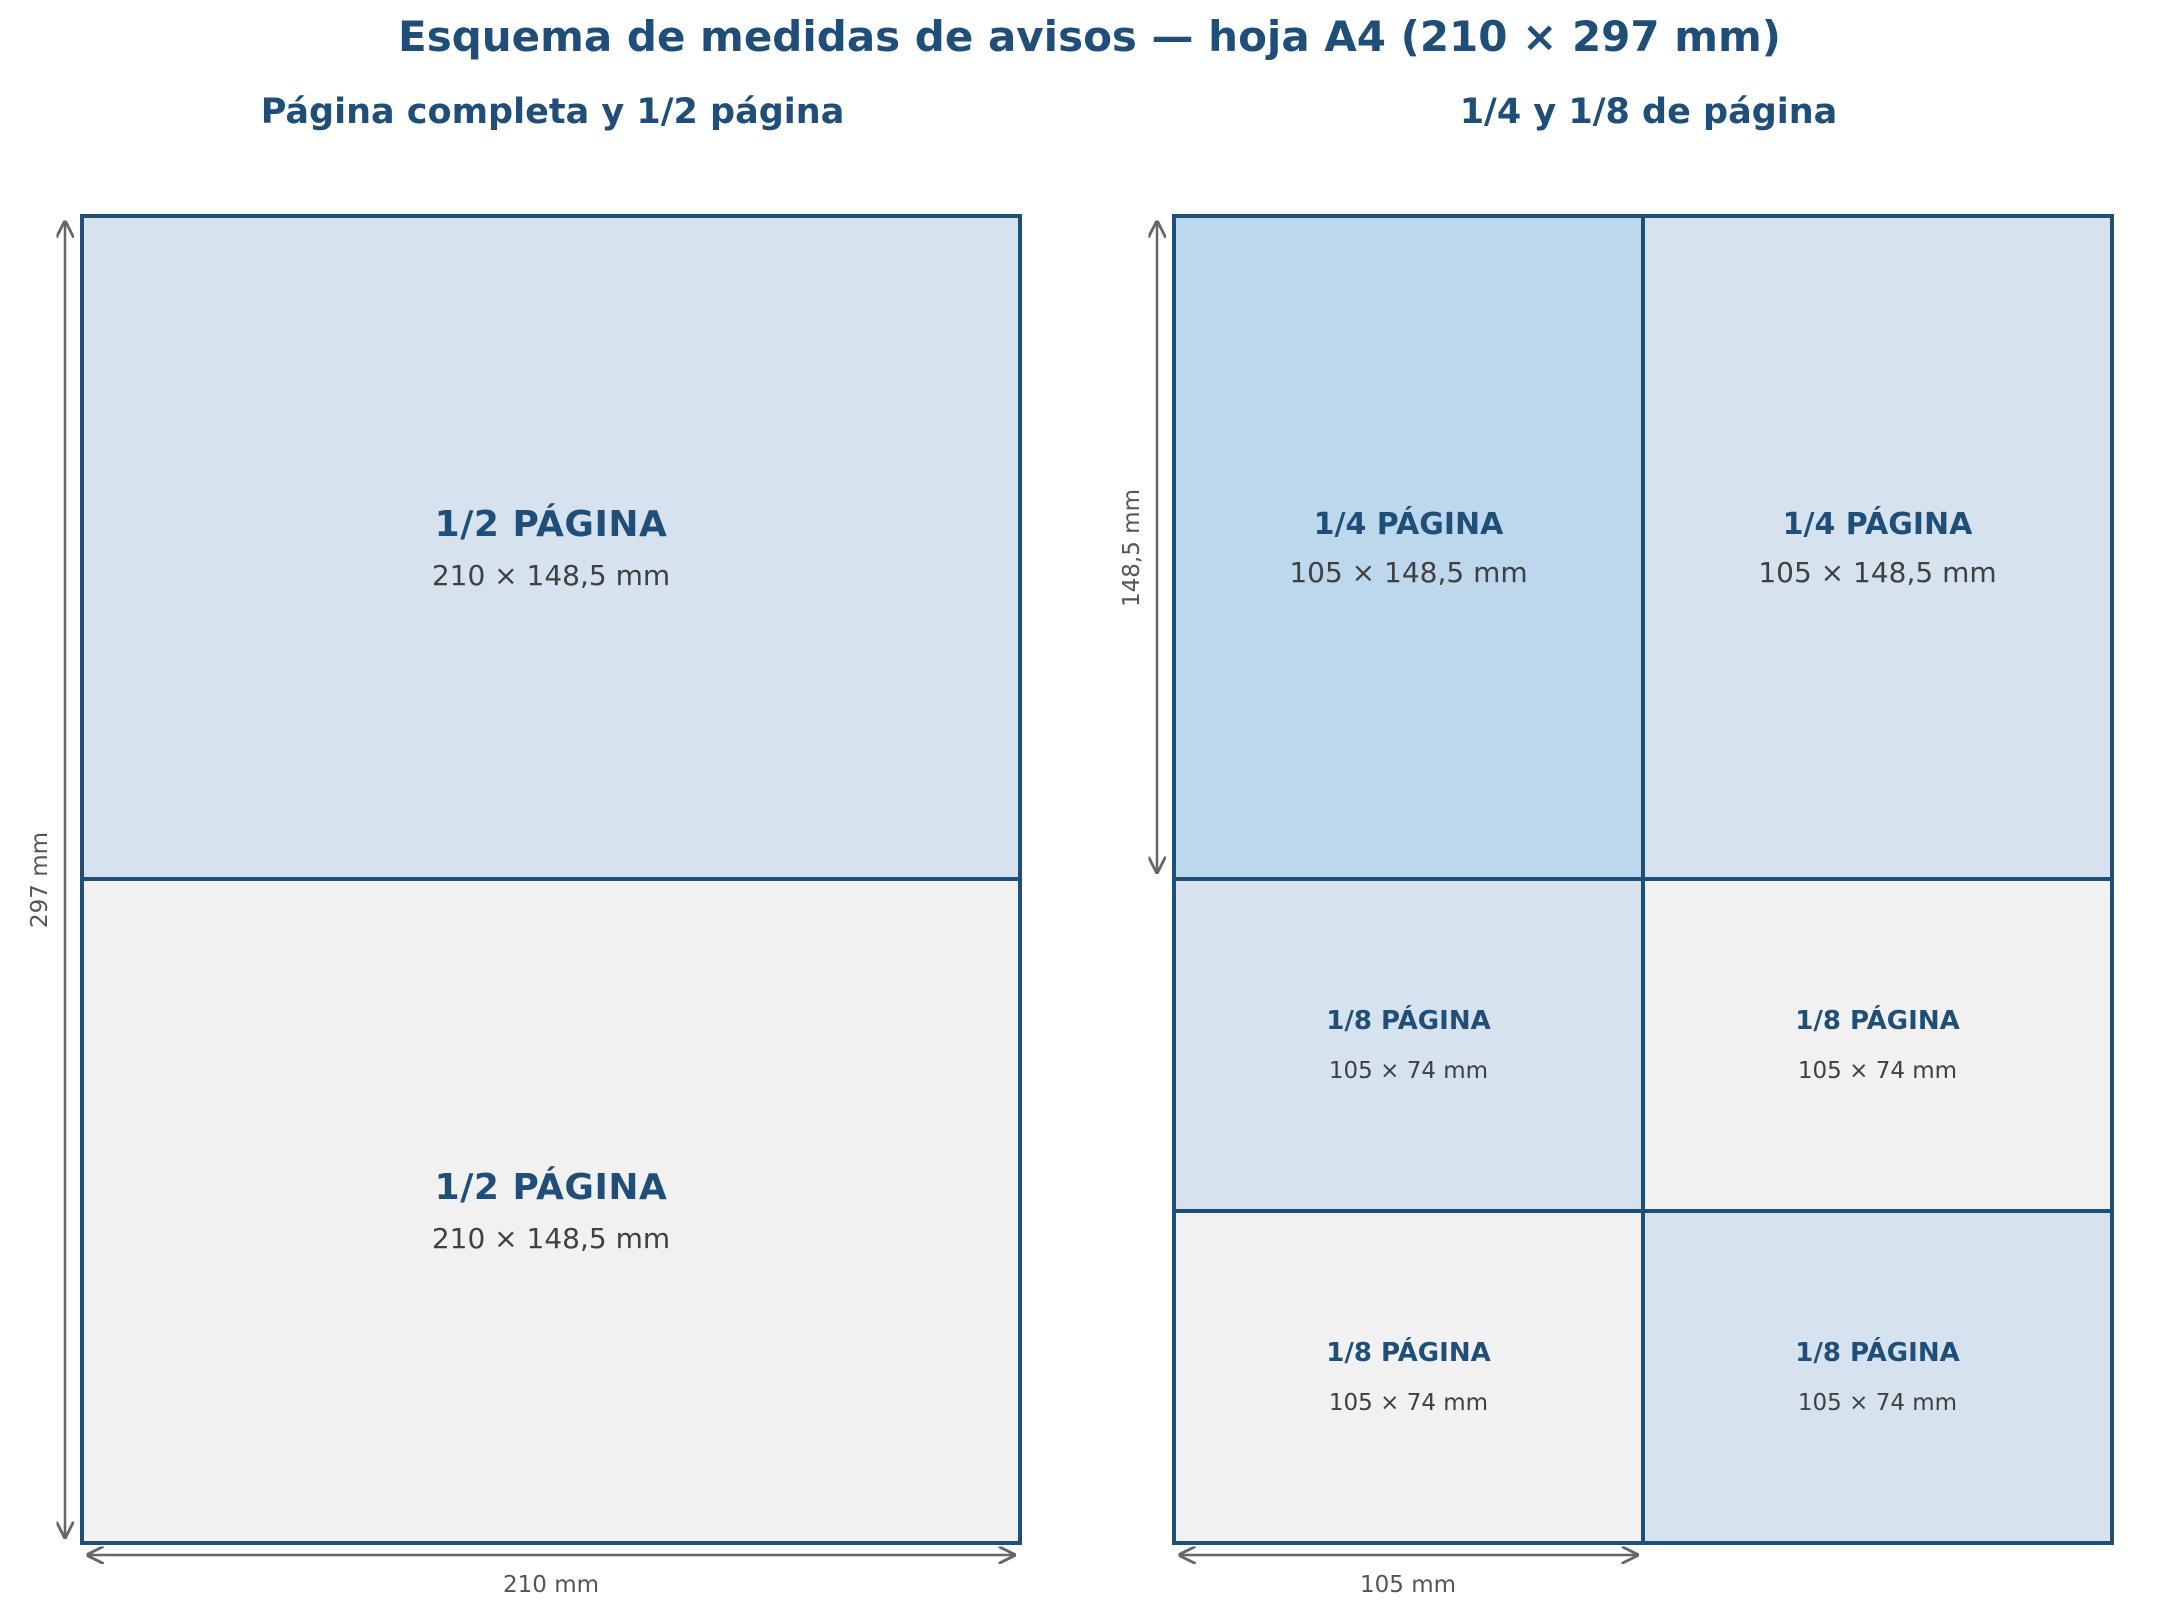 This screenshot has height=1623, width=2179. I want to click on right-panel-subtitle: 1/4 y 1/8 de página, so click(1648, 112).